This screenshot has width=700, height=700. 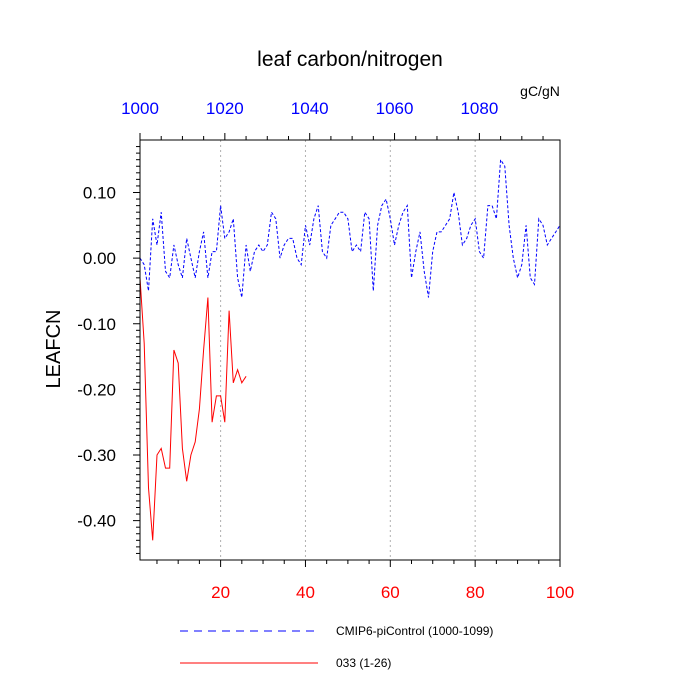 I want to click on y-tick-label: 0.10, so click(x=99, y=193).